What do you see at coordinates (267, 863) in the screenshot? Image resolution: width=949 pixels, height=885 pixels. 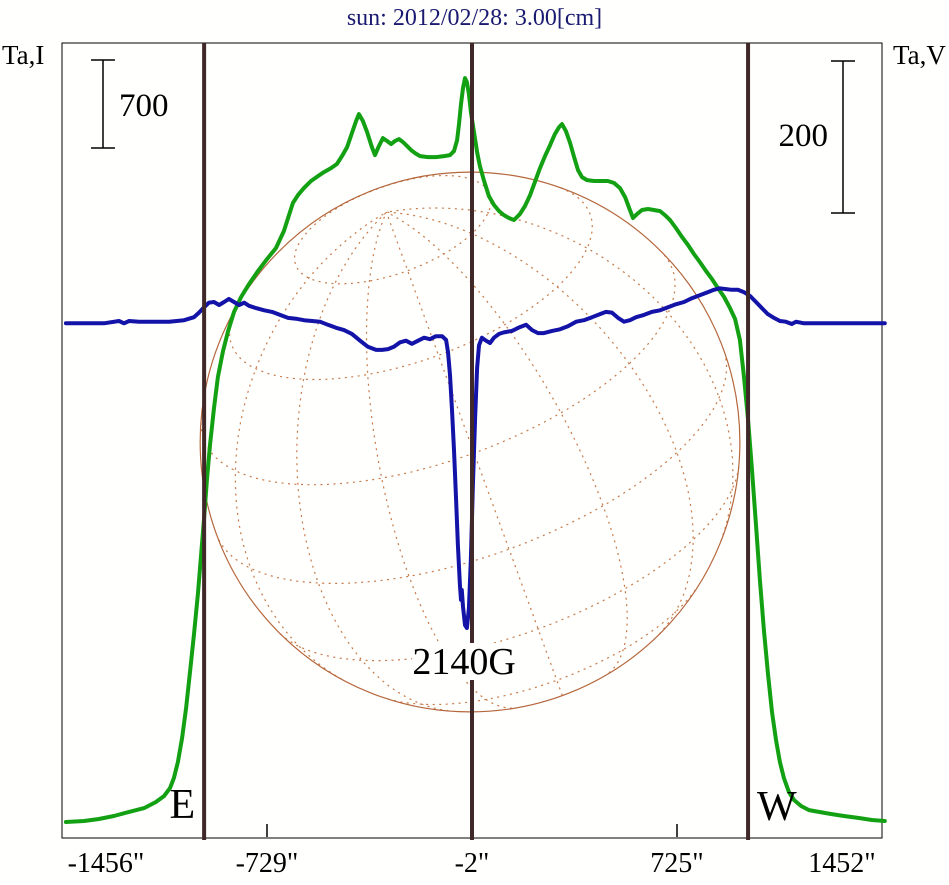 I see `x-tick-label: -729"` at bounding box center [267, 863].